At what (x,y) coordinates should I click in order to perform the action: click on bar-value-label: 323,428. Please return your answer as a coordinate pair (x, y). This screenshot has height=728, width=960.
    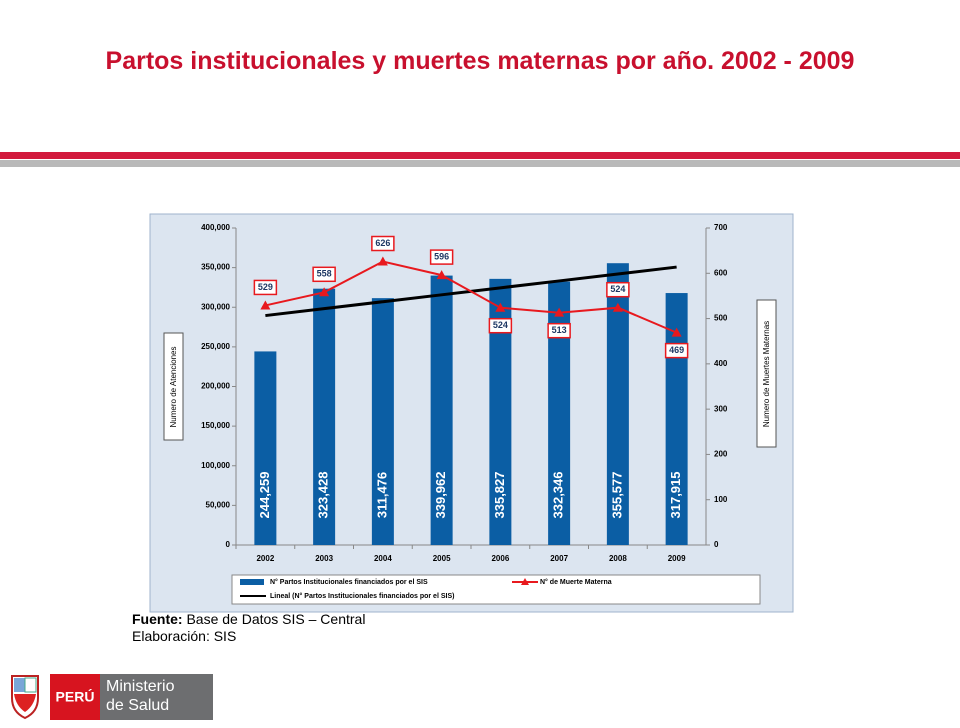
    Looking at the image, I should click on (323, 495).